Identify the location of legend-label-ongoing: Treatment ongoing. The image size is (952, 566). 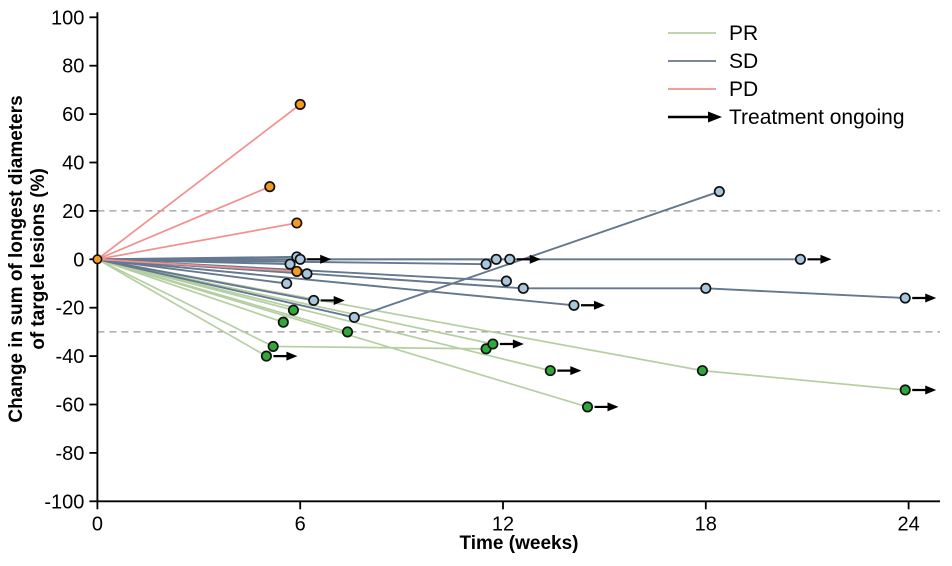
(817, 117).